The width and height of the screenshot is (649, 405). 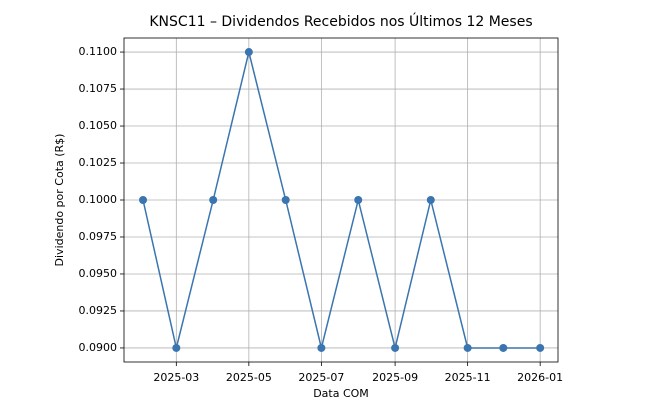 What do you see at coordinates (98, 236) in the screenshot?
I see `y-tick-label: 0.0975` at bounding box center [98, 236].